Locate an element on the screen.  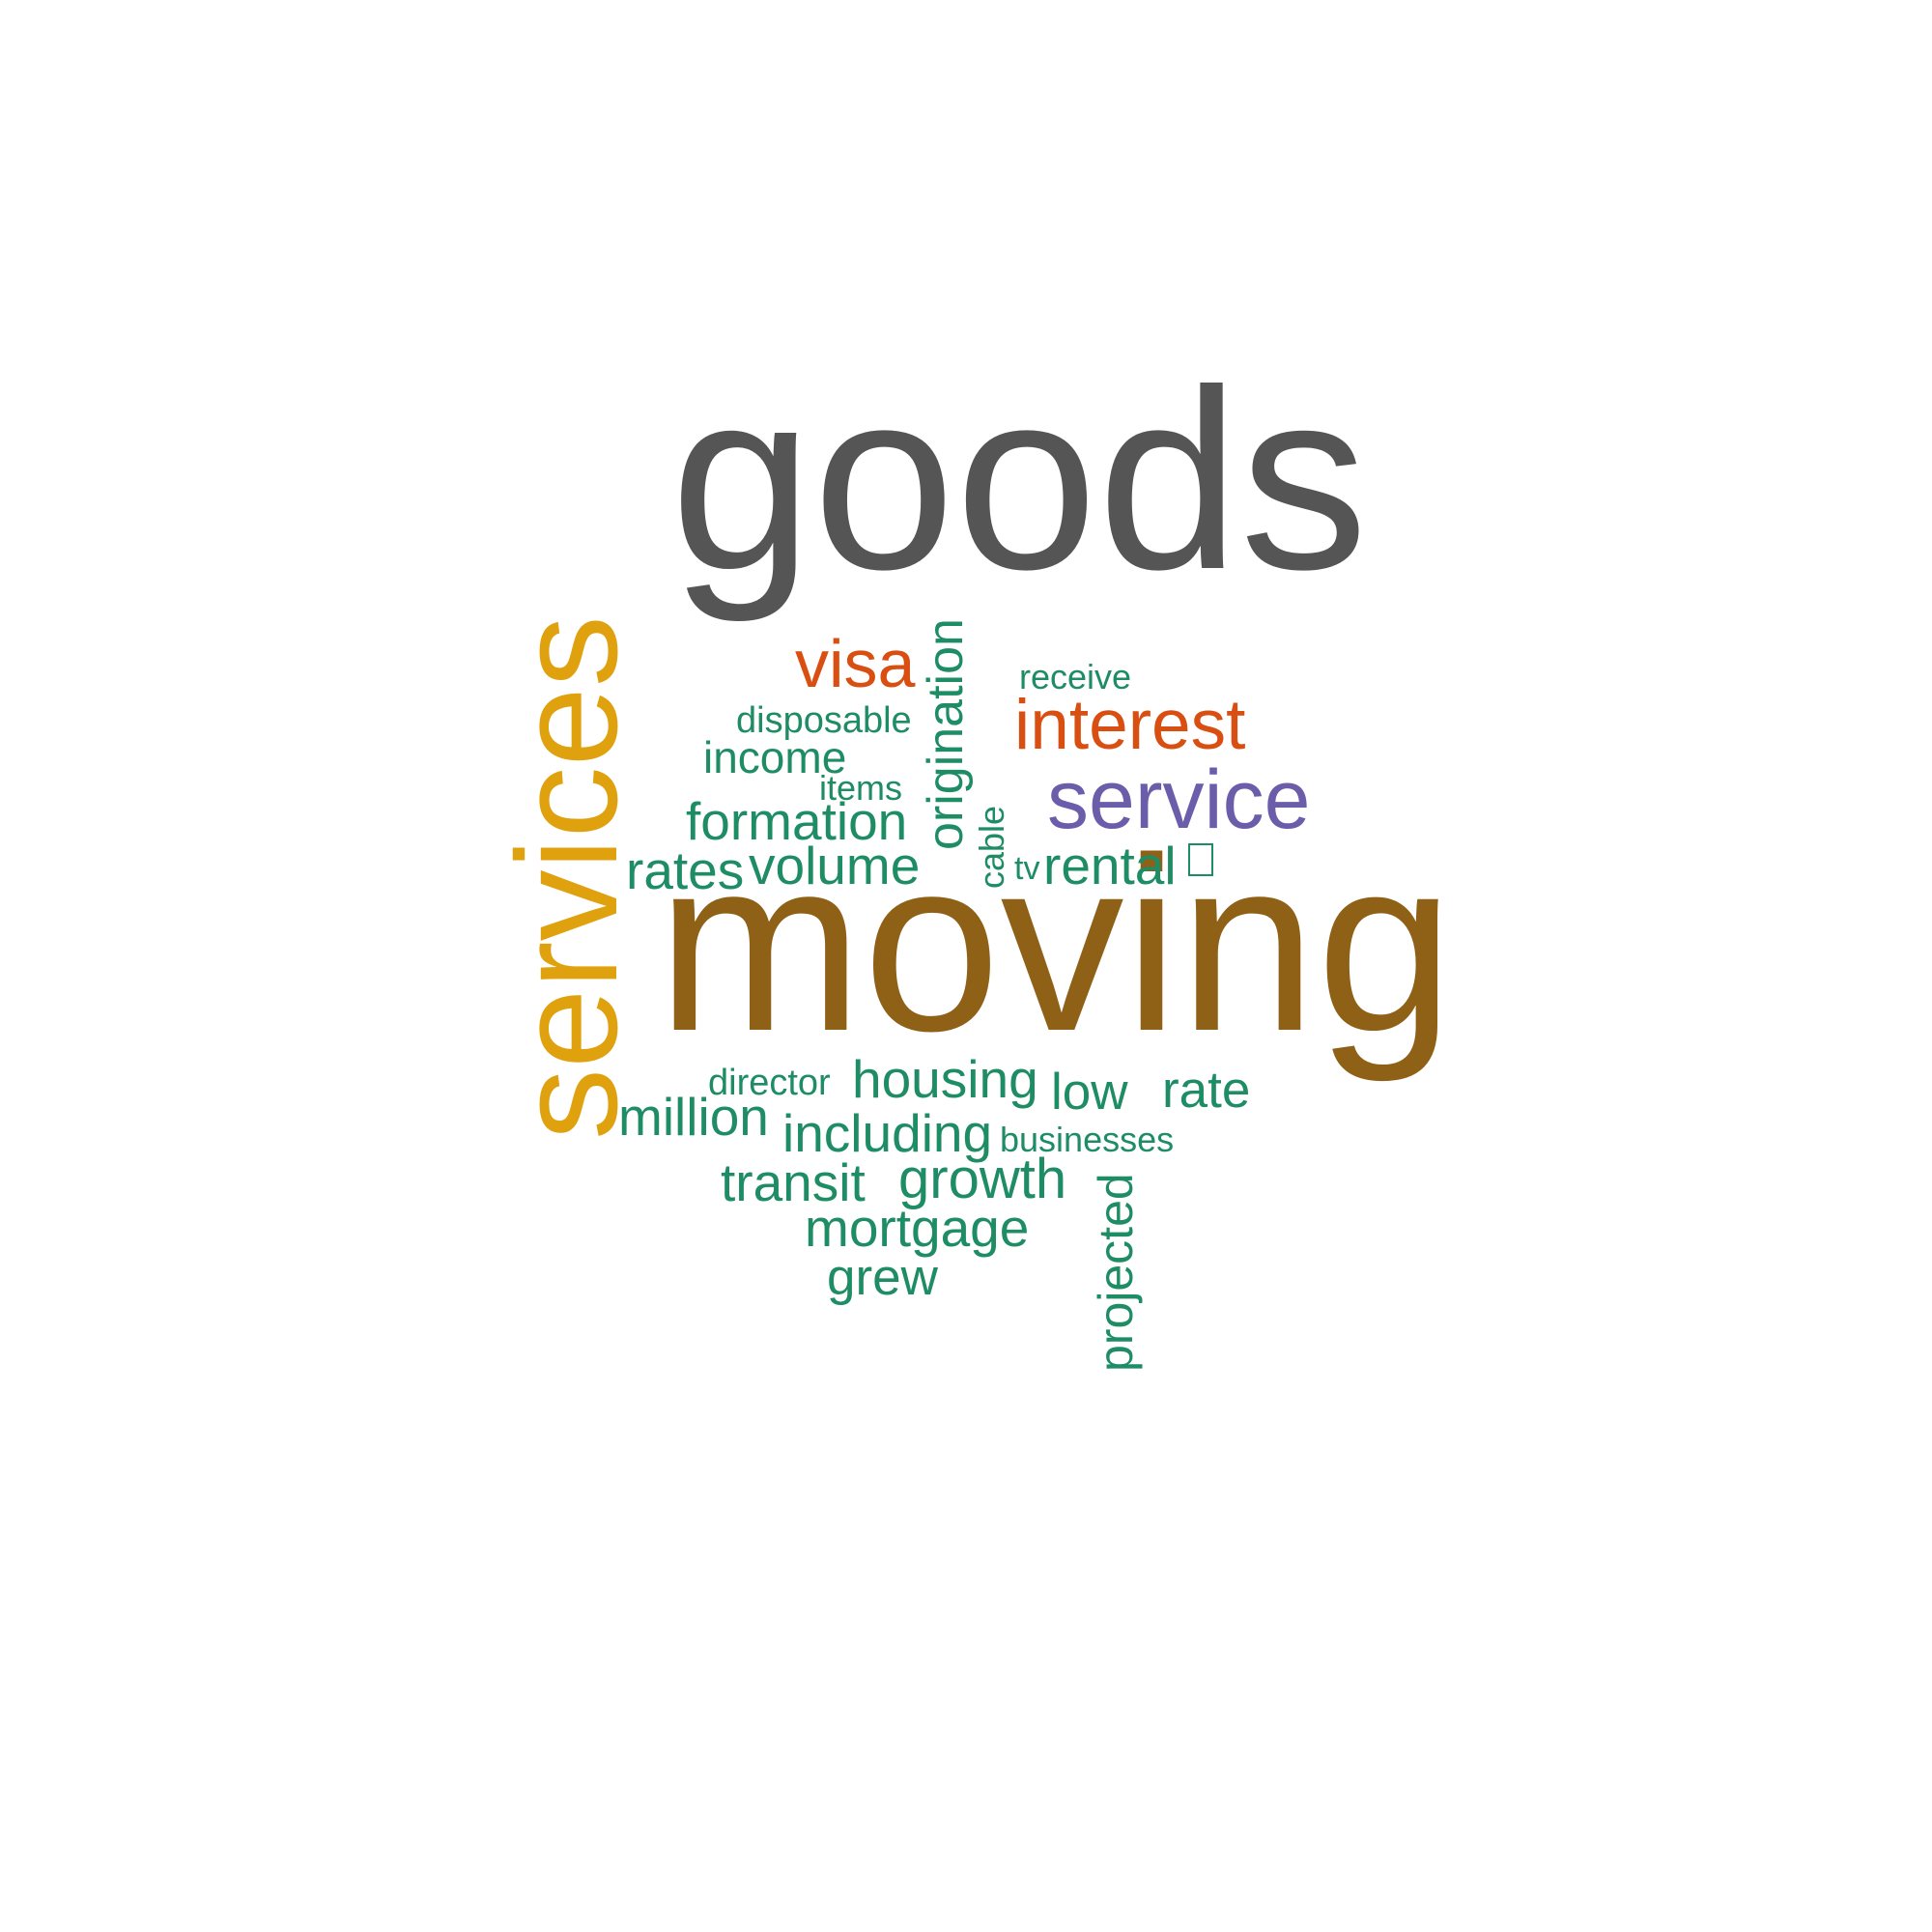
word-growth: growth is located at coordinates (982, 1179).